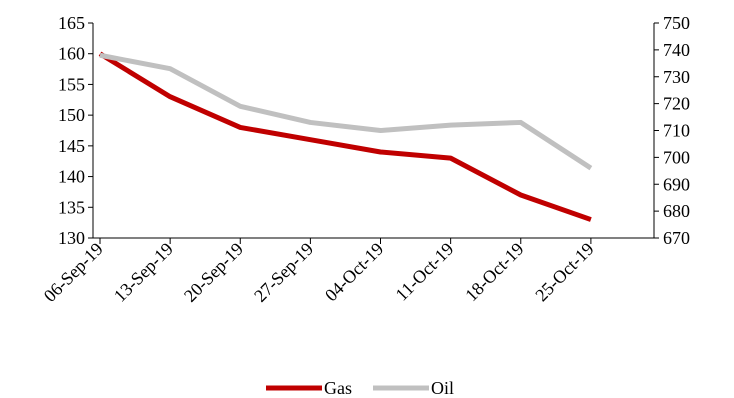 The width and height of the screenshot is (734, 398). What do you see at coordinates (442, 388) in the screenshot?
I see `legend-label-oil: Oil` at bounding box center [442, 388].